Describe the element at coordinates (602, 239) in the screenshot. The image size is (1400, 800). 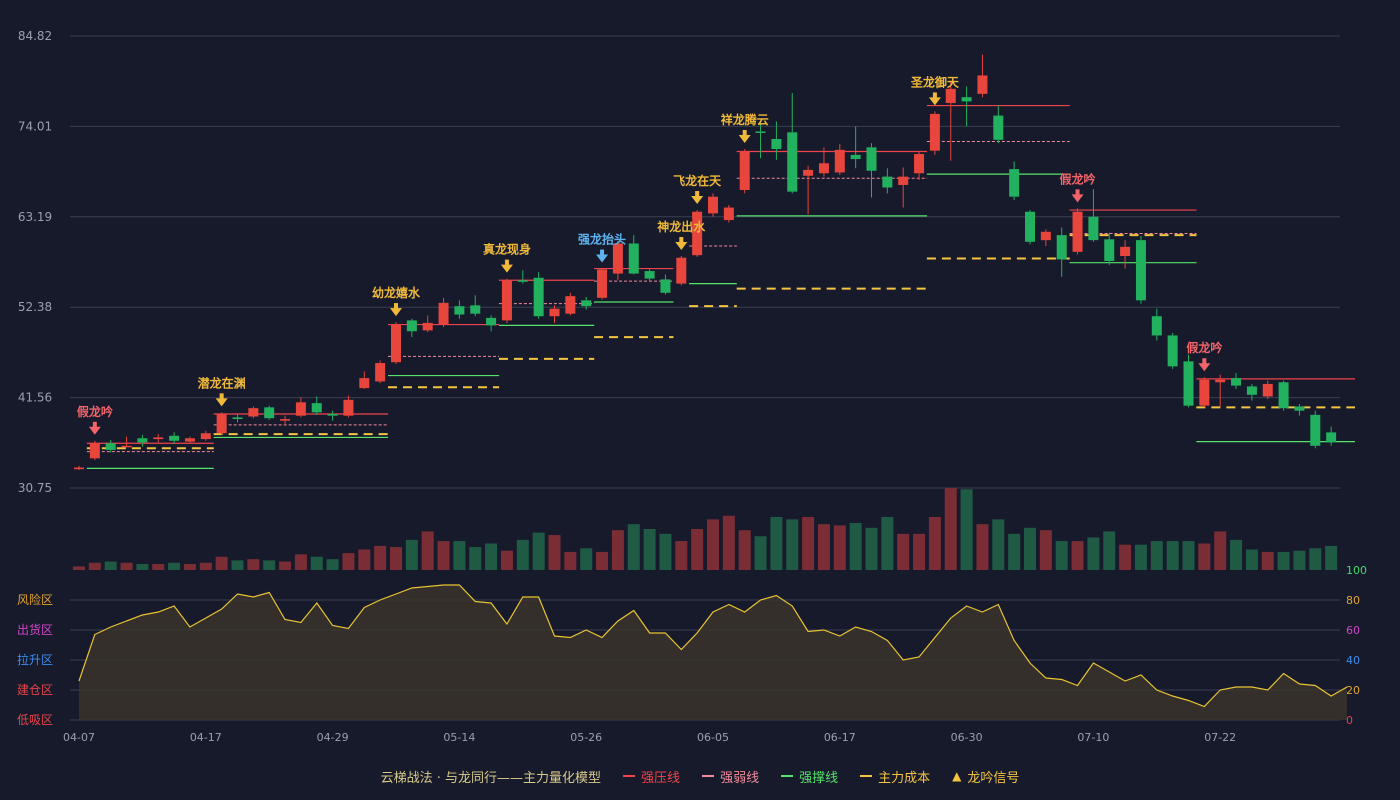
I see `signal-label: 强龙抬头` at that location.